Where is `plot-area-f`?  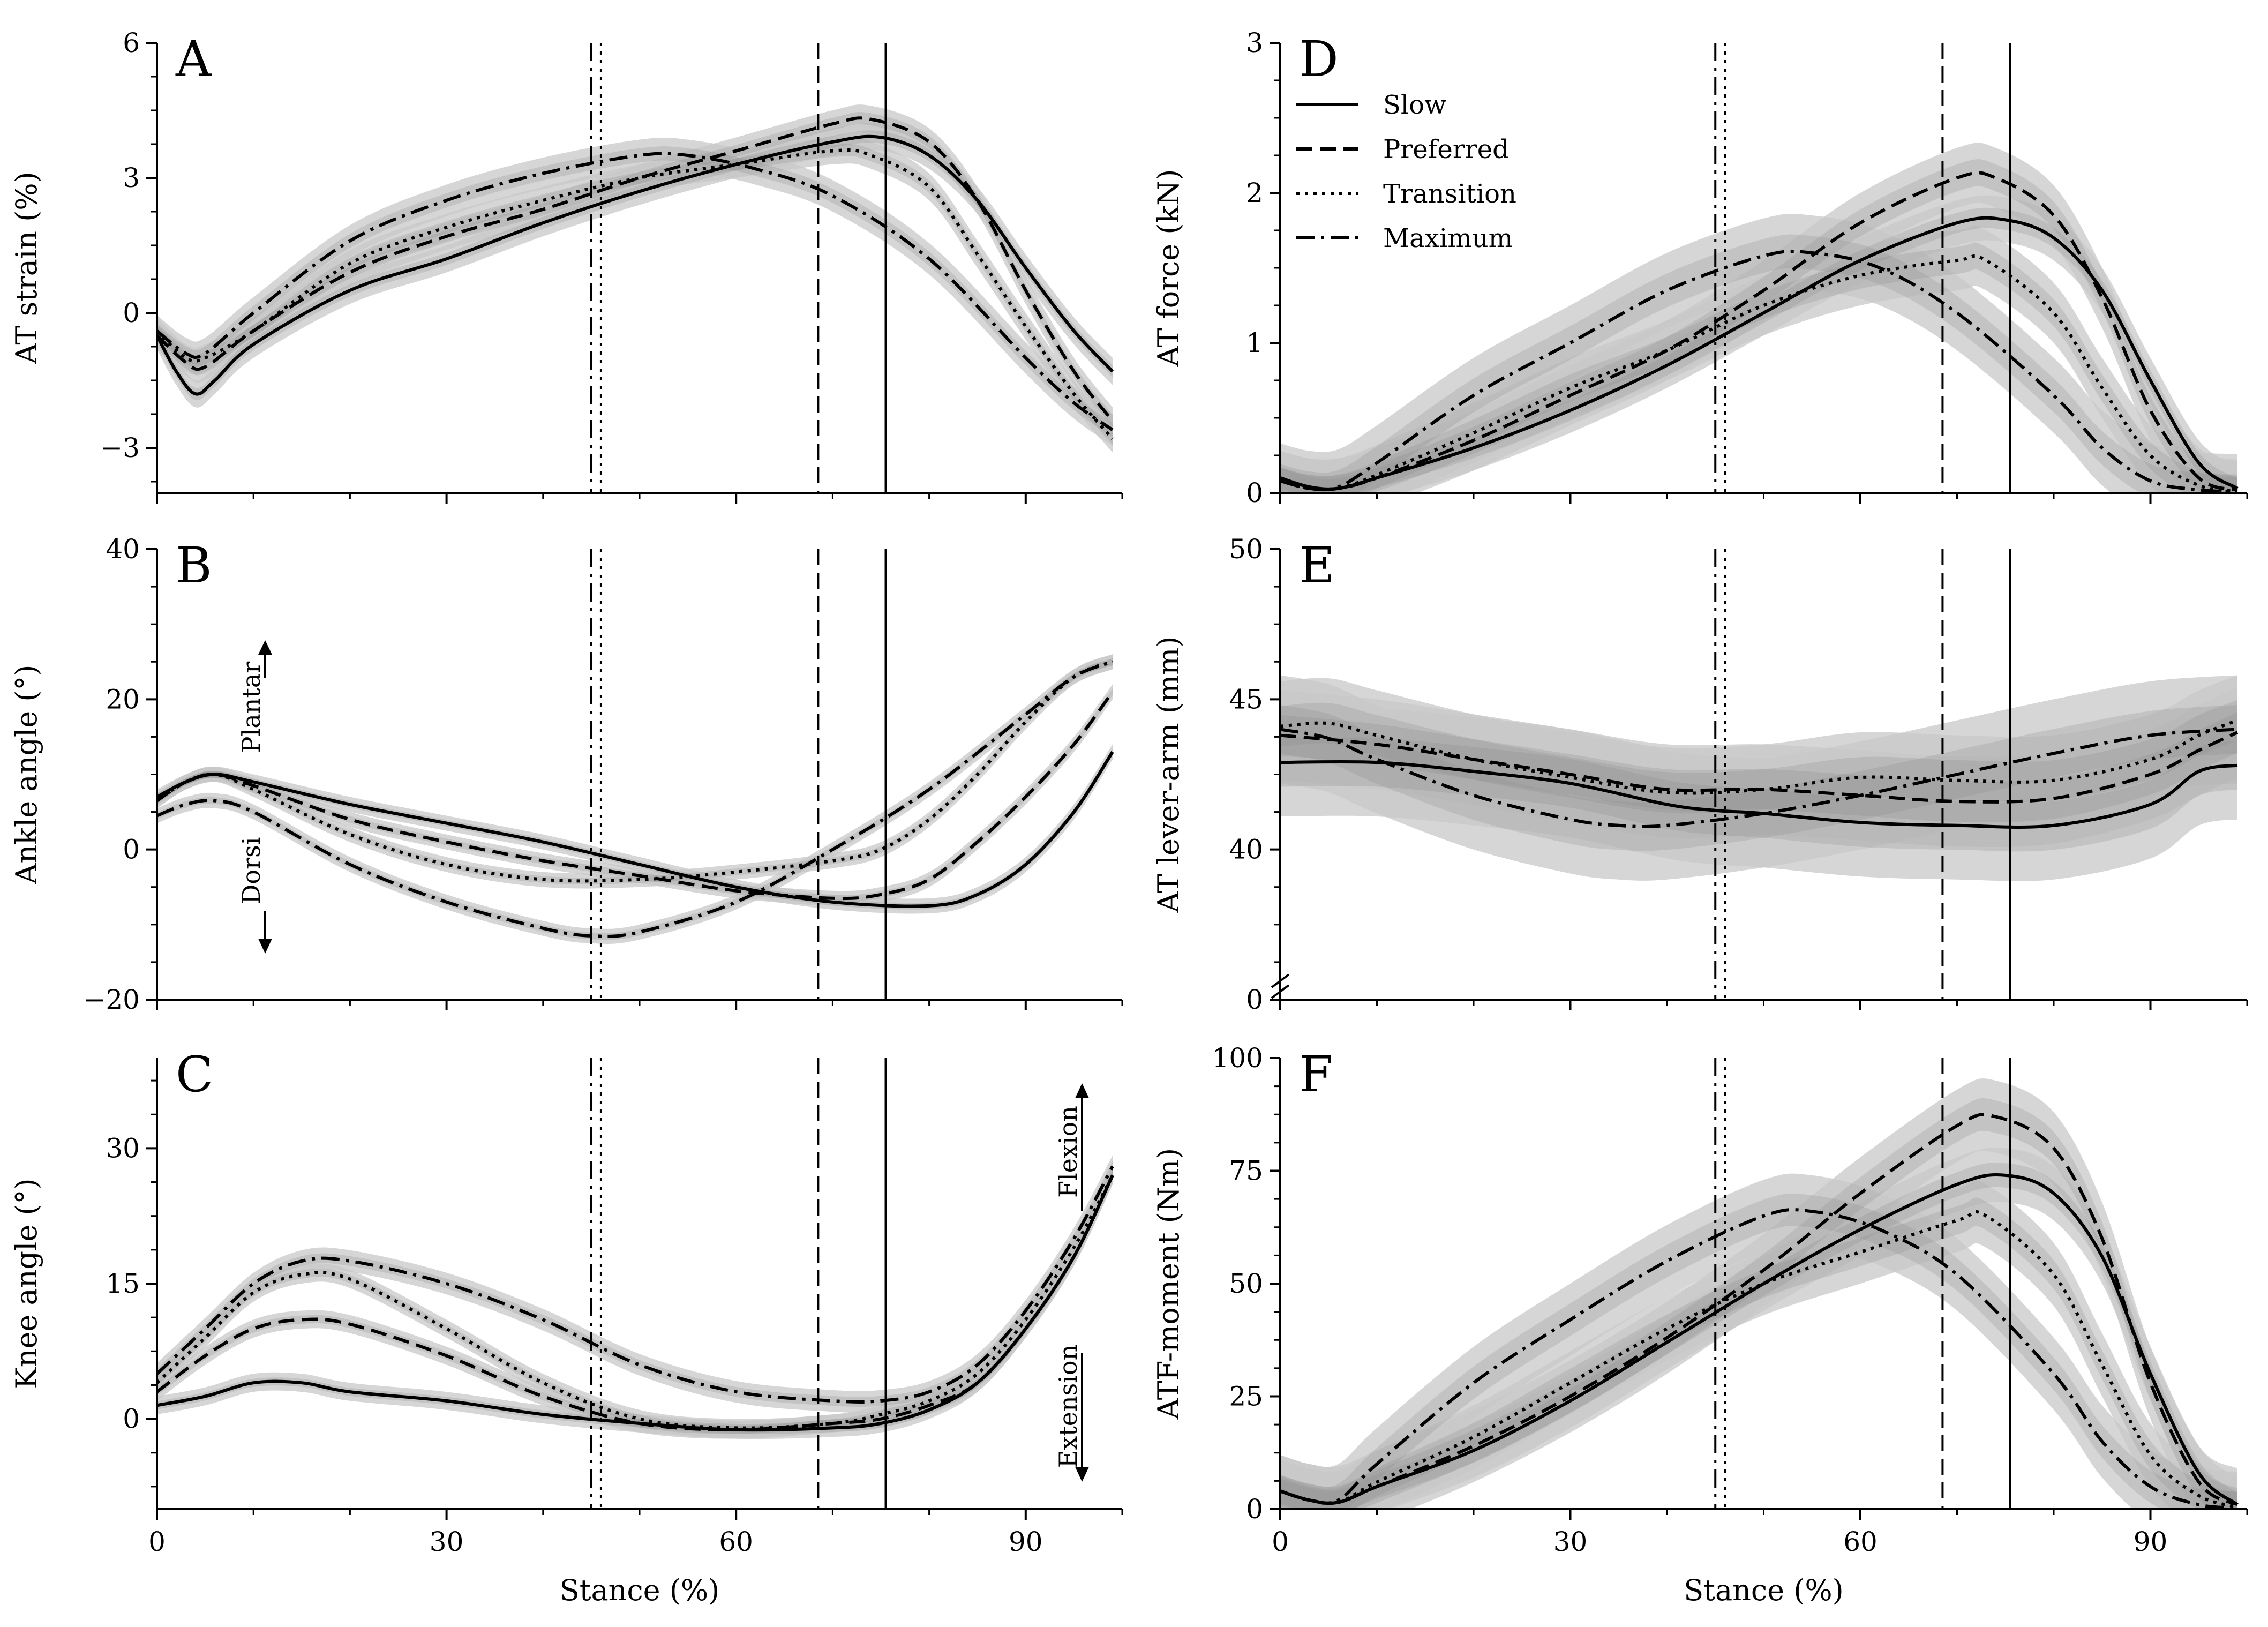 plot-area-f is located at coordinates (1759, 1294).